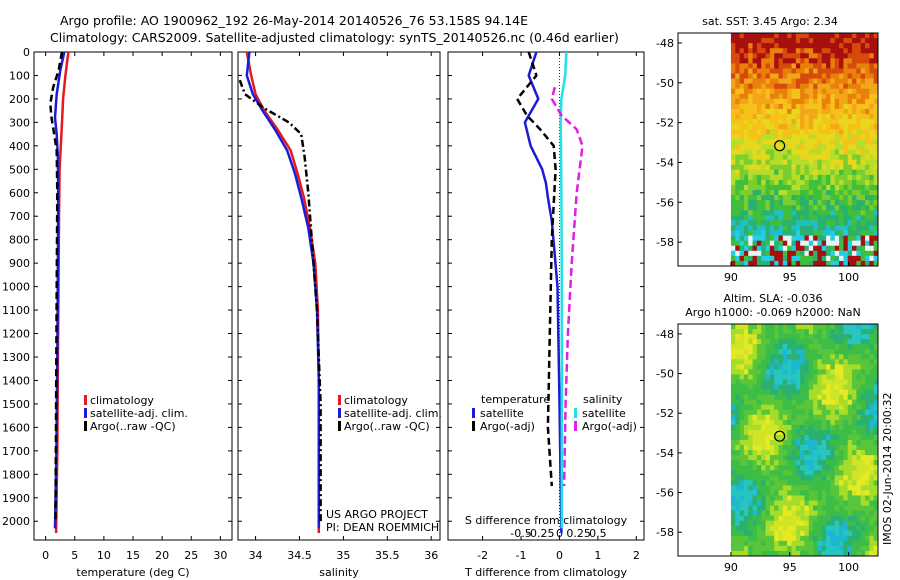 This screenshot has width=900, height=580. I want to click on map-x-tick-label: 95, so click(790, 277).